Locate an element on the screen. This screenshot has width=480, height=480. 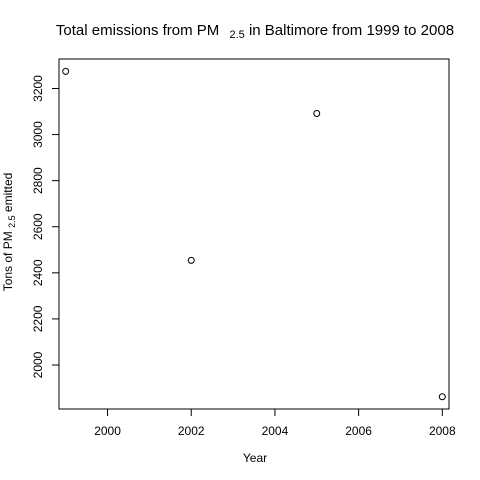
y-axis: 2000 2200 2400 2600 2800 3000 3200 is located at coordinates (45, 226).